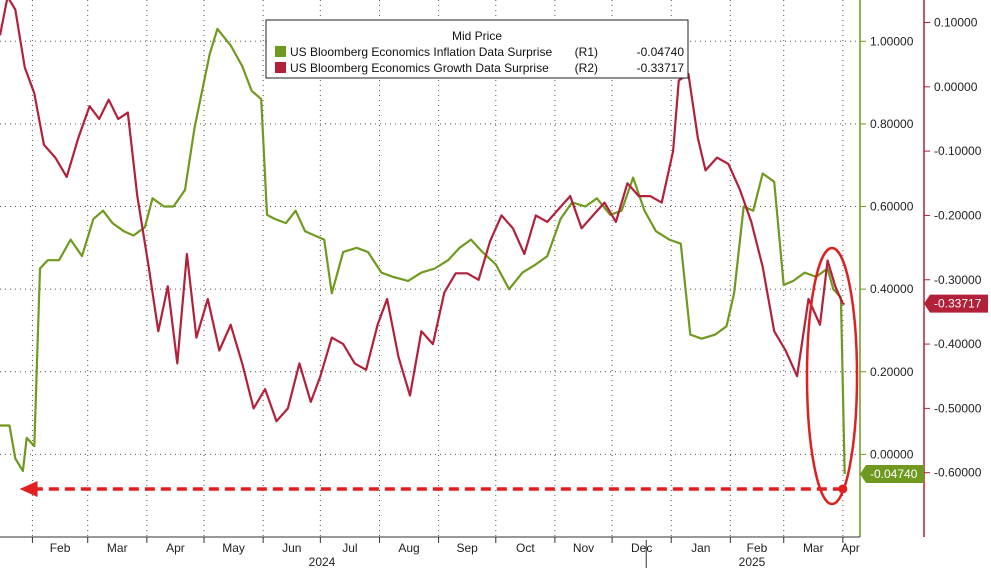 The height and width of the screenshot is (568, 991). I want to click on dashed-arrow-head, so click(28, 488).